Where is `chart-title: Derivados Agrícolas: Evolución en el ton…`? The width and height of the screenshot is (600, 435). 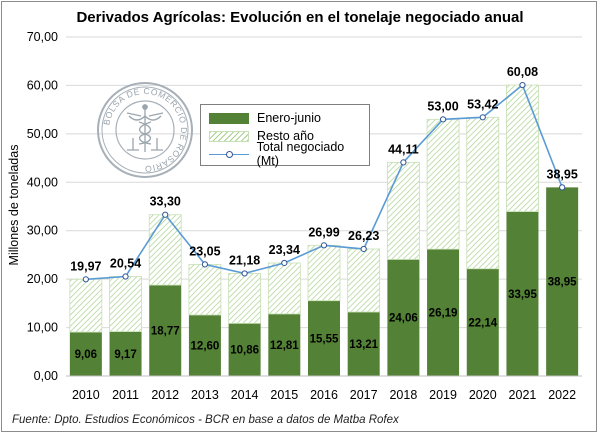
chart-title: Derivados Agrícolas: Evolución en el ton… is located at coordinates (299, 17).